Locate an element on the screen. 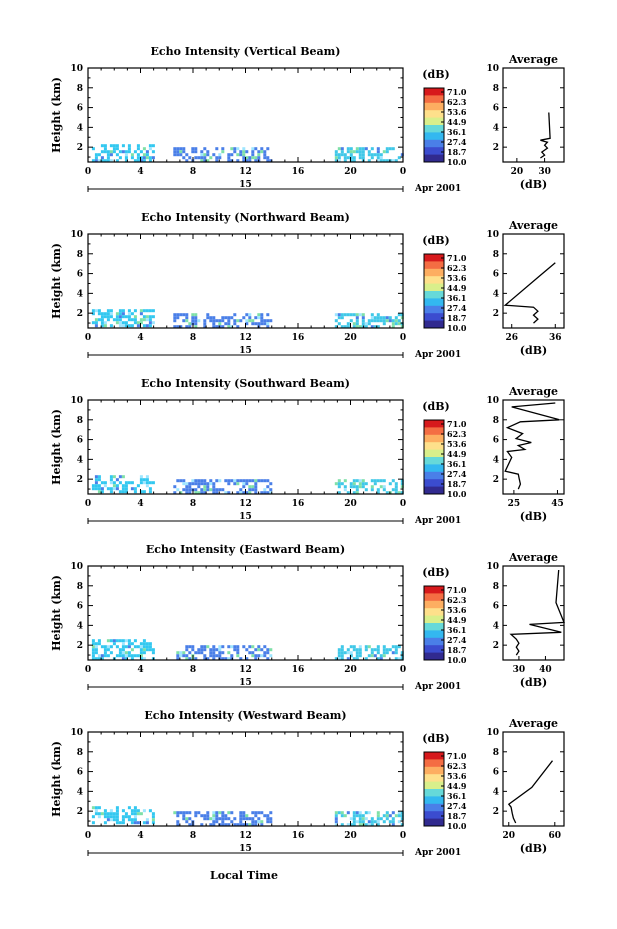  colorbar-frame is located at coordinates (434, 457).